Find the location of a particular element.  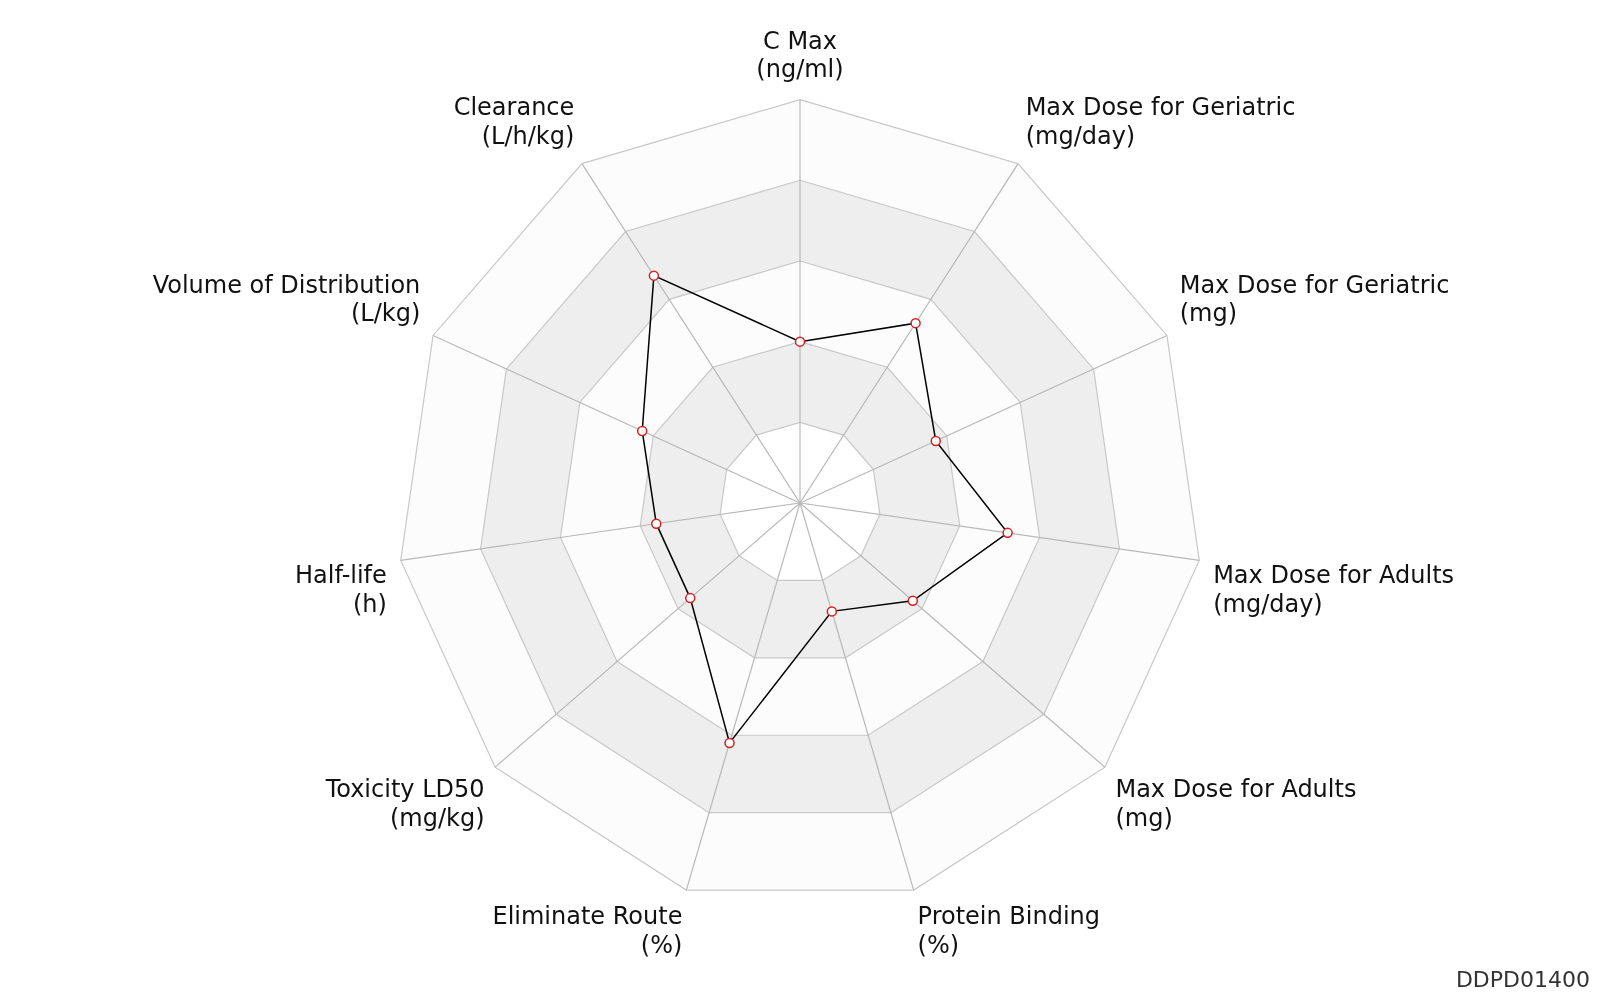

text: DDPD01400 is located at coordinates (1522, 979).